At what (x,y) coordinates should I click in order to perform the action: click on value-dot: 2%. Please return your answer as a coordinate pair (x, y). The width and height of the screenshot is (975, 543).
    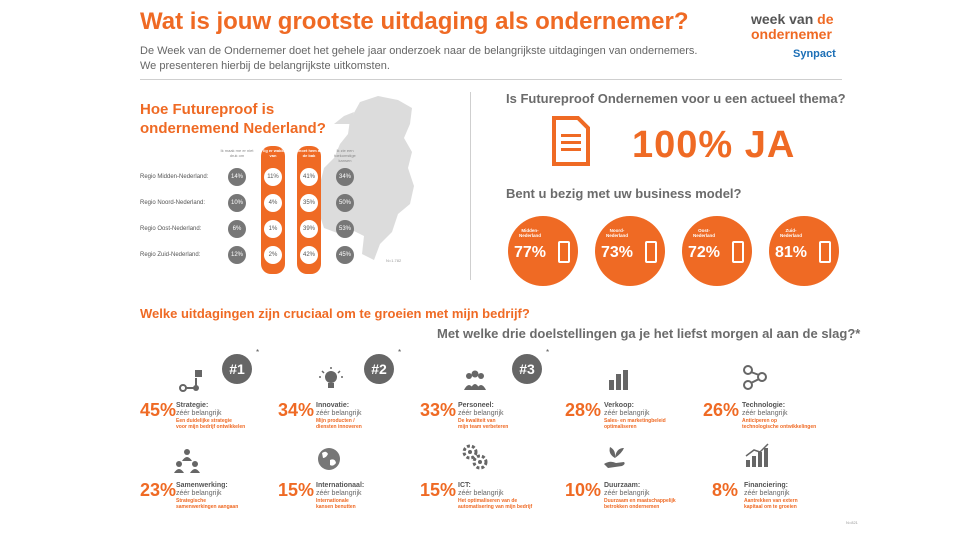
    Looking at the image, I should click on (273, 255).